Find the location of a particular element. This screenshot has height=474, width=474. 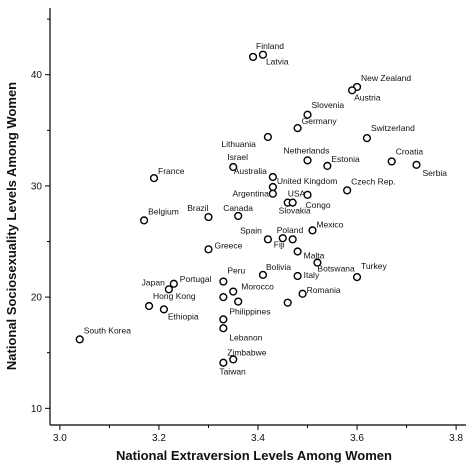

y-tick-label: 20 is located at coordinates (37, 298).